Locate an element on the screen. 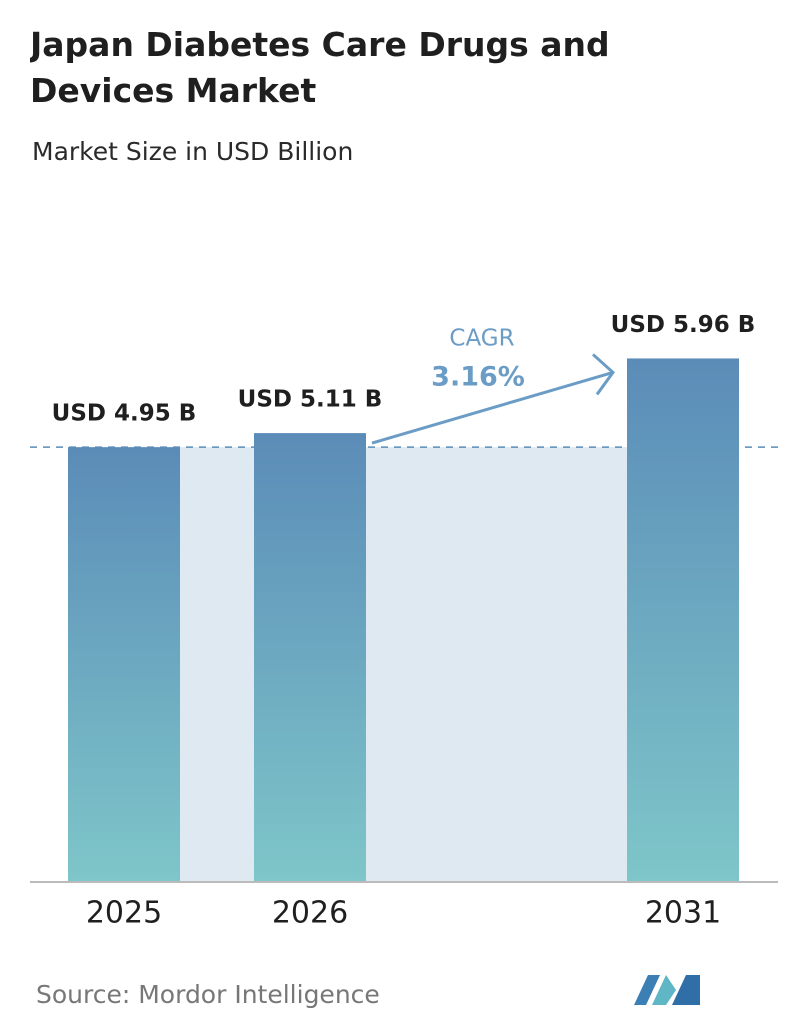 The image size is (796, 1034). value-label: USD 4.95 B is located at coordinates (124, 414).